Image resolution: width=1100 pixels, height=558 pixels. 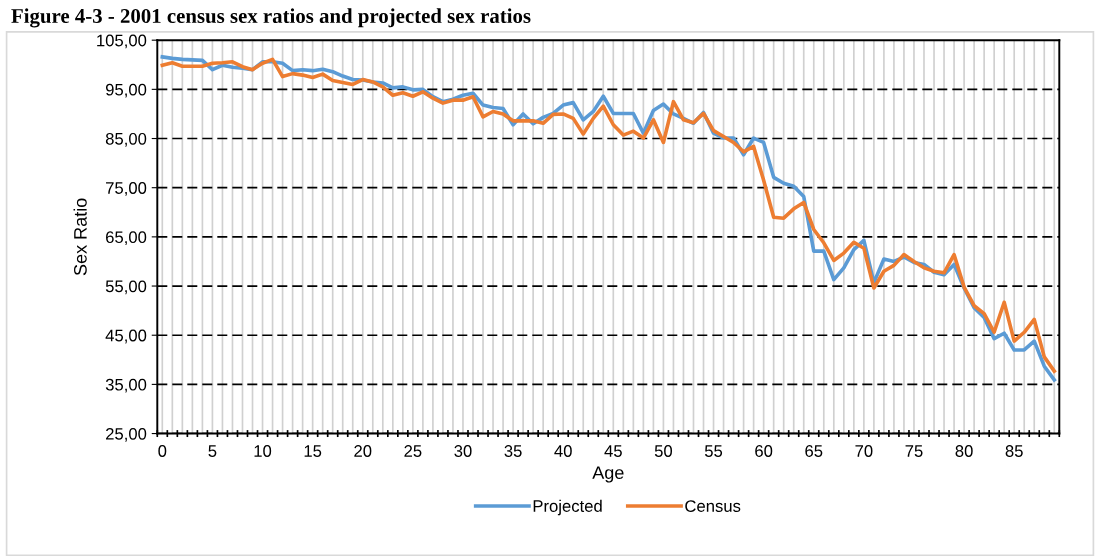 I want to click on x-tick-label: 25, so click(x=413, y=451).